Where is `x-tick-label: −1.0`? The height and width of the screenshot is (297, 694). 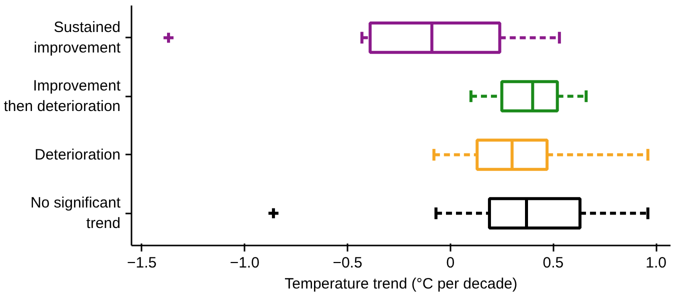 x-tick-label: −1.0 is located at coordinates (245, 263).